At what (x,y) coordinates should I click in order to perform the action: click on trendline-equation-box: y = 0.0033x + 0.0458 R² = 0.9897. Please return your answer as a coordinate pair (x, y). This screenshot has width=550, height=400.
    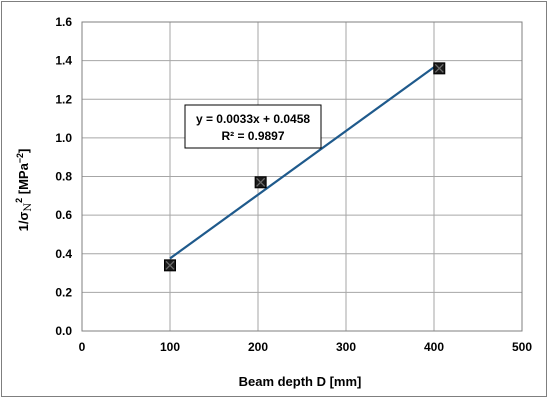
    Looking at the image, I should click on (253, 126).